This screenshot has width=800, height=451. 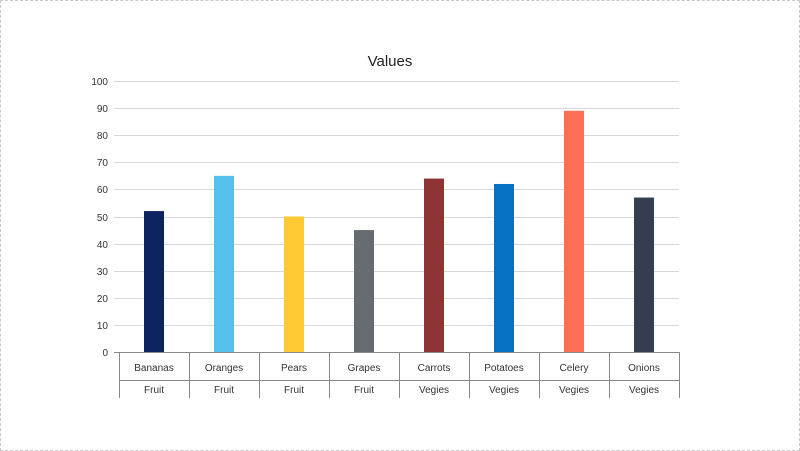 I want to click on y-tick-label: 100, so click(x=99, y=82).